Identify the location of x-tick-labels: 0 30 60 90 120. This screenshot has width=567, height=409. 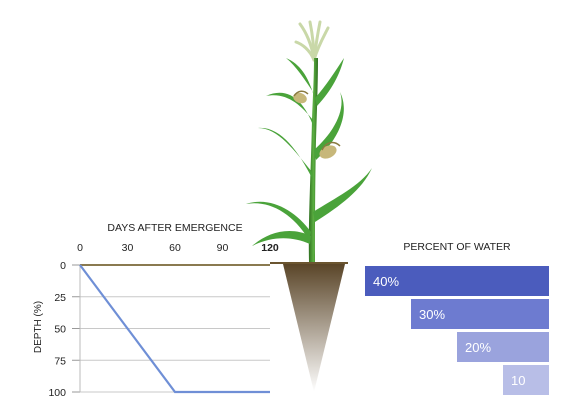
(178, 248).